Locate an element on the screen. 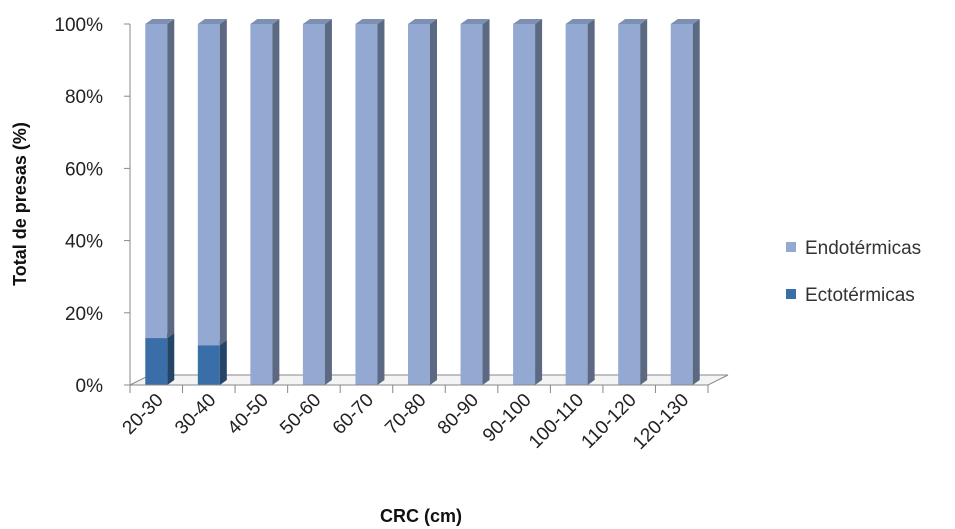 The image size is (955, 529). y-tick-label: 60% is located at coordinates (84, 169).